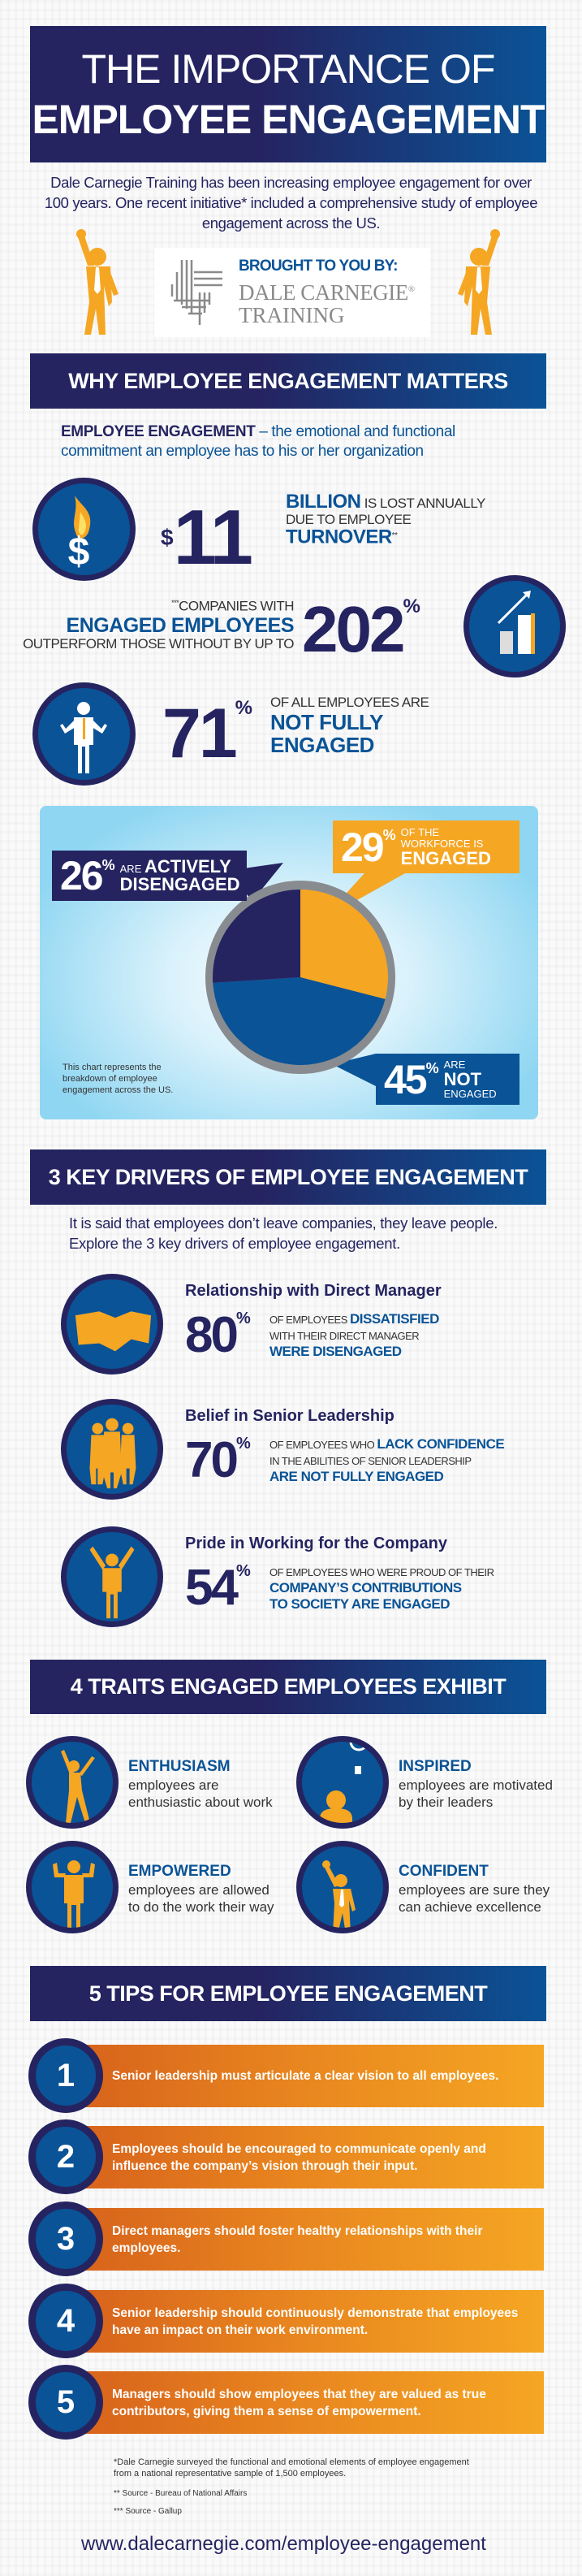 The image size is (582, 2576). What do you see at coordinates (212, 1588) in the screenshot?
I see `driver-number: 54` at bounding box center [212, 1588].